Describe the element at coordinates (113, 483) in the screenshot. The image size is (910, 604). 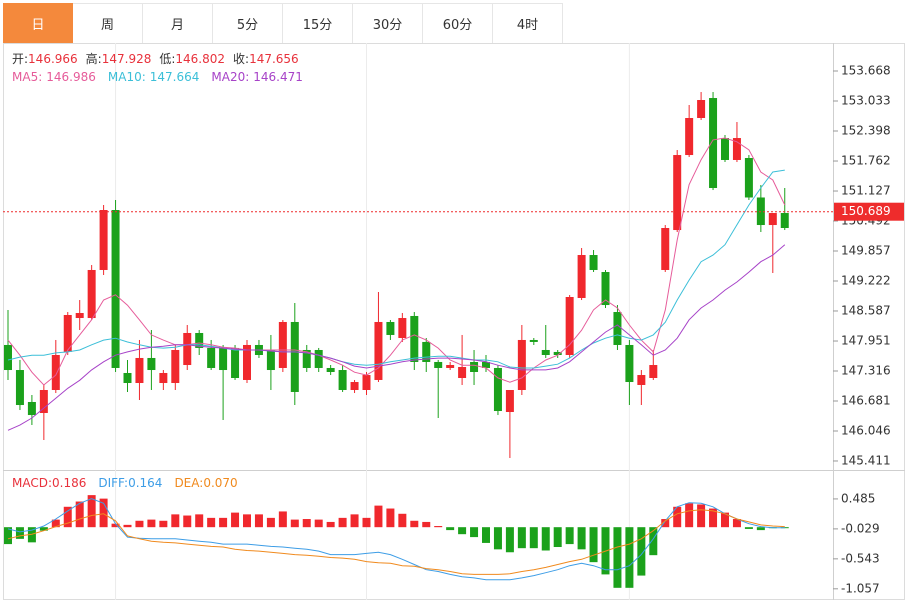
I see `legend-name: DIFF:` at that location.